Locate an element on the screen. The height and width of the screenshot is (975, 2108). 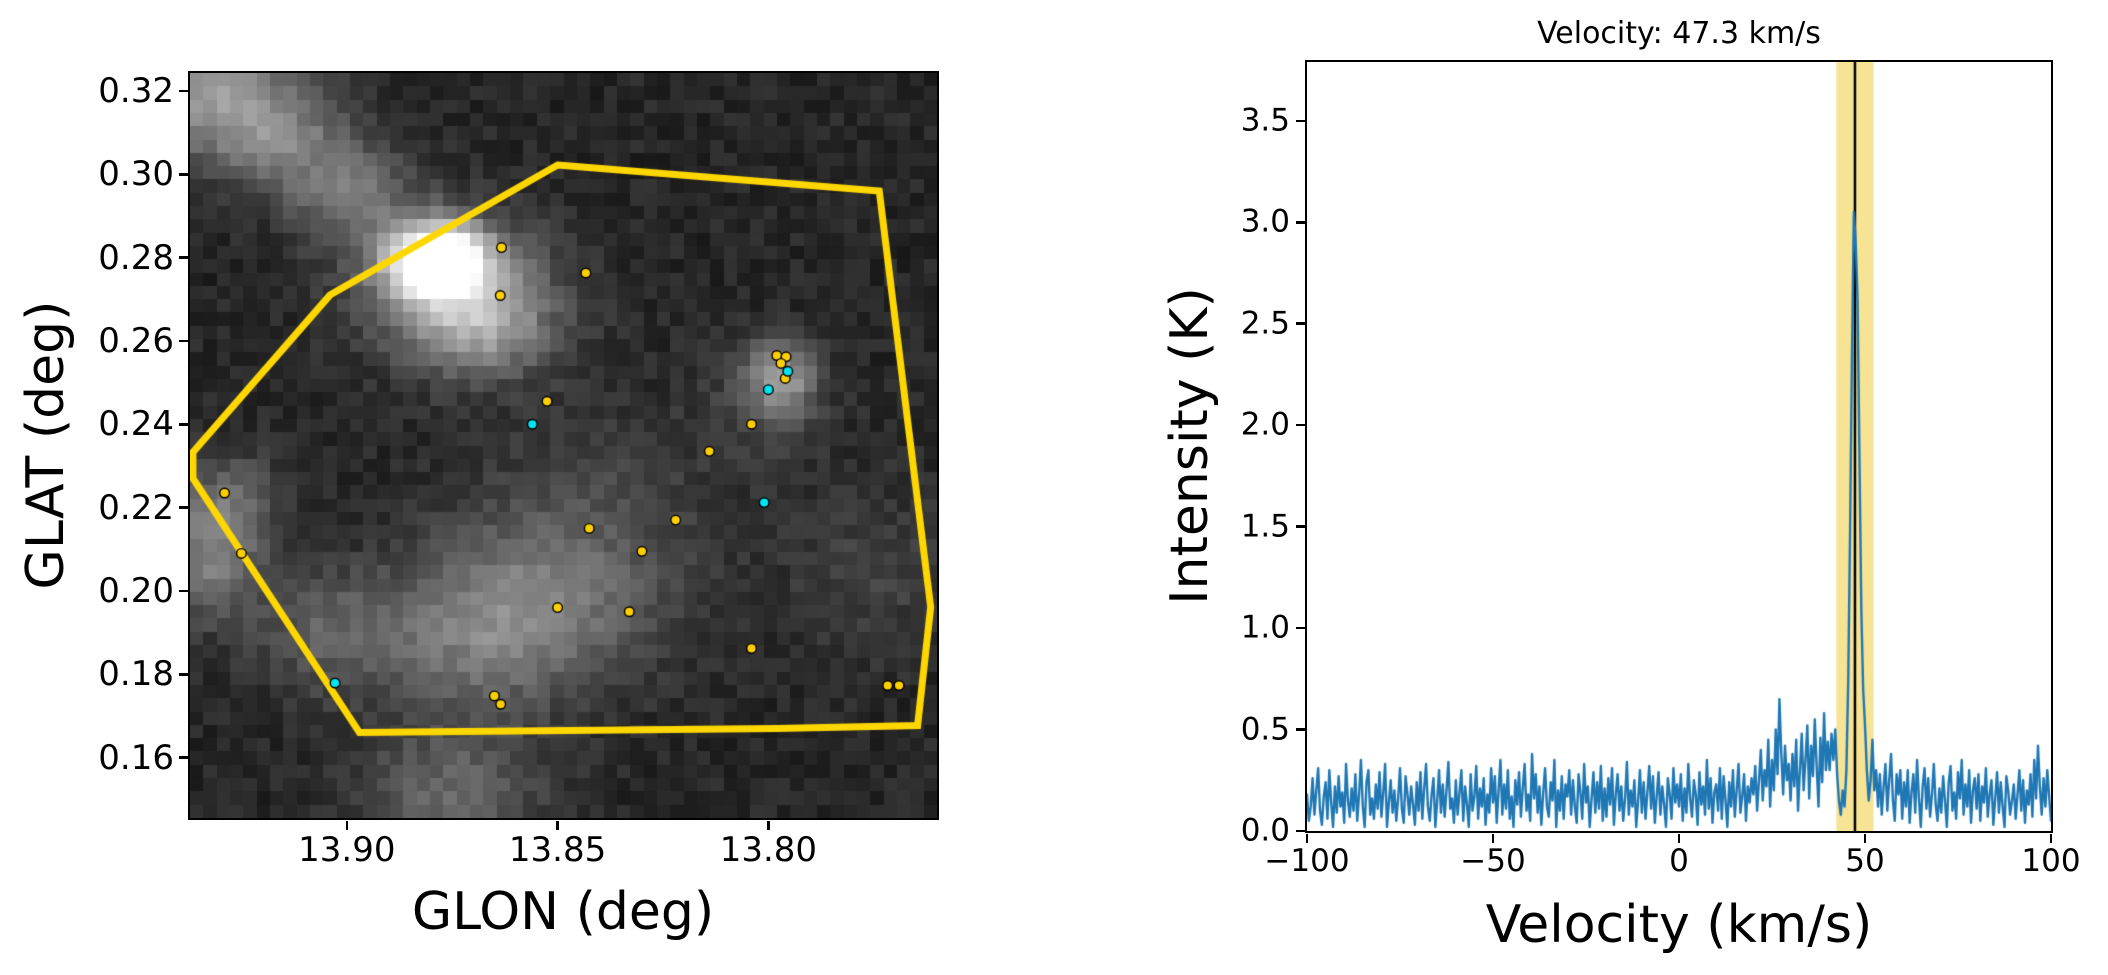
spectrum-y-tick-label: 0.5 is located at coordinates (1265, 729).